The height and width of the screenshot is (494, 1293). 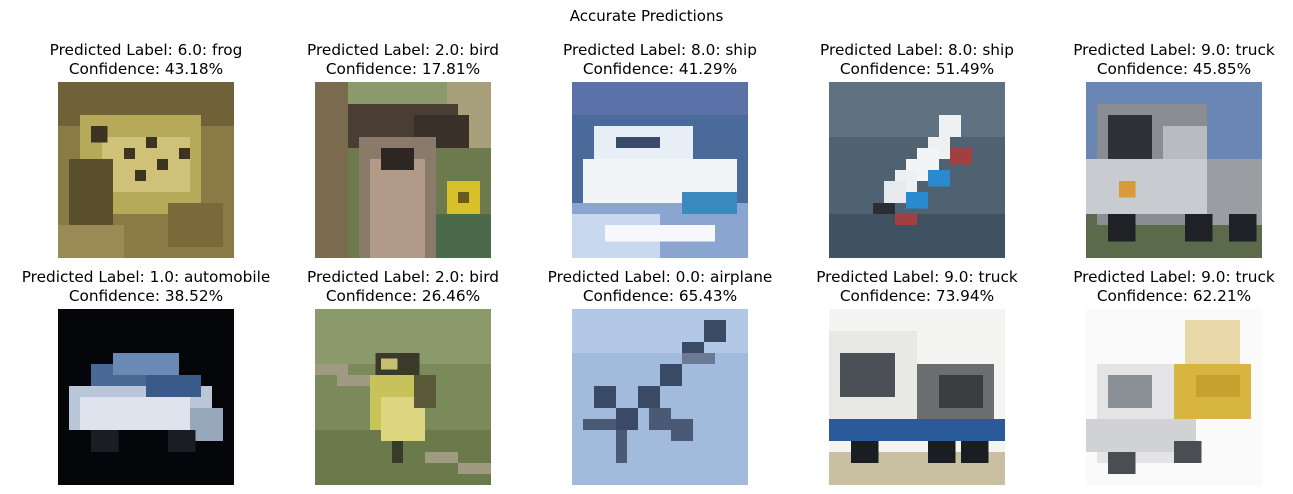 I want to click on predicted-label: Predicted Label: 1.0: automobile, so click(x=146, y=277).